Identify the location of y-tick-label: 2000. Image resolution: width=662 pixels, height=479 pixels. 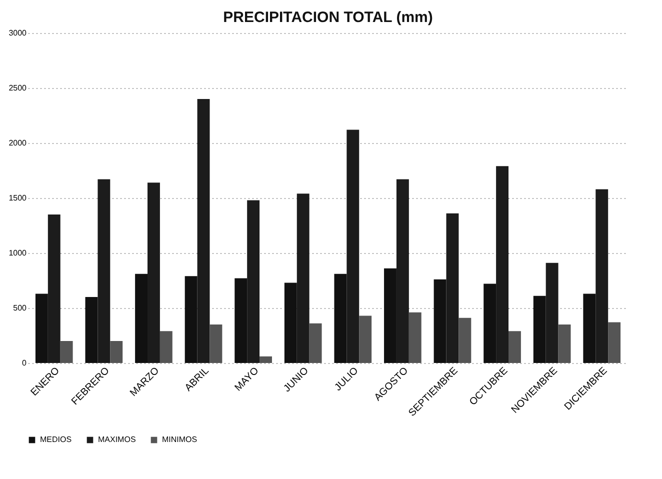
(18, 143).